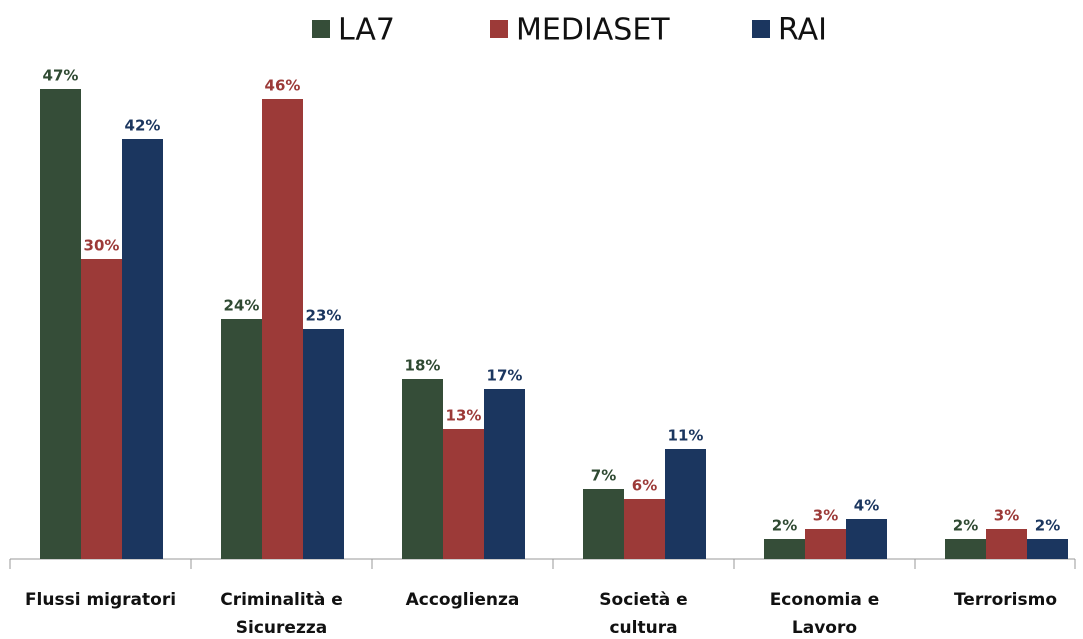 Image resolution: width=1083 pixels, height=639 pixels. What do you see at coordinates (643, 614) in the screenshot?
I see `x-tick-label: Società e cultura` at bounding box center [643, 614].